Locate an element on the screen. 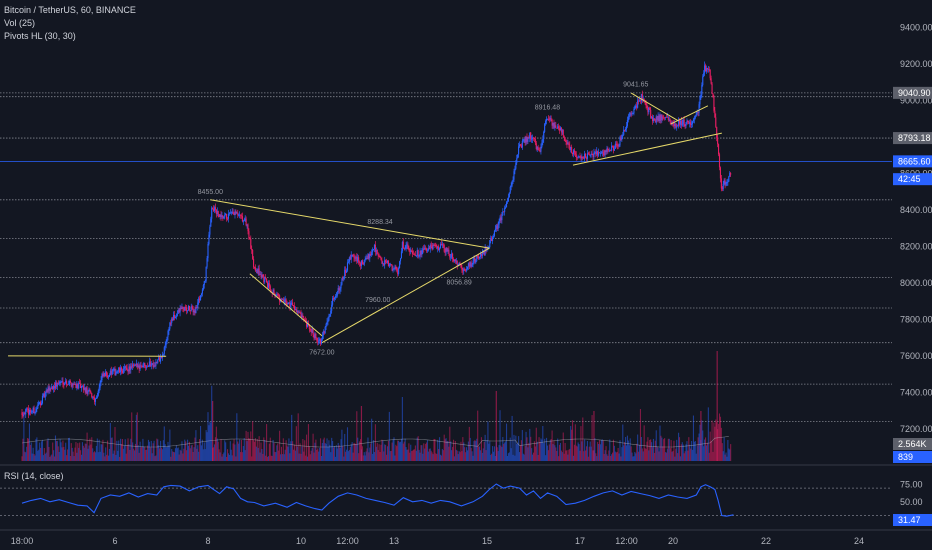 This screenshot has width=932, height=550. pivot-label: 7960.00 is located at coordinates (377, 300).